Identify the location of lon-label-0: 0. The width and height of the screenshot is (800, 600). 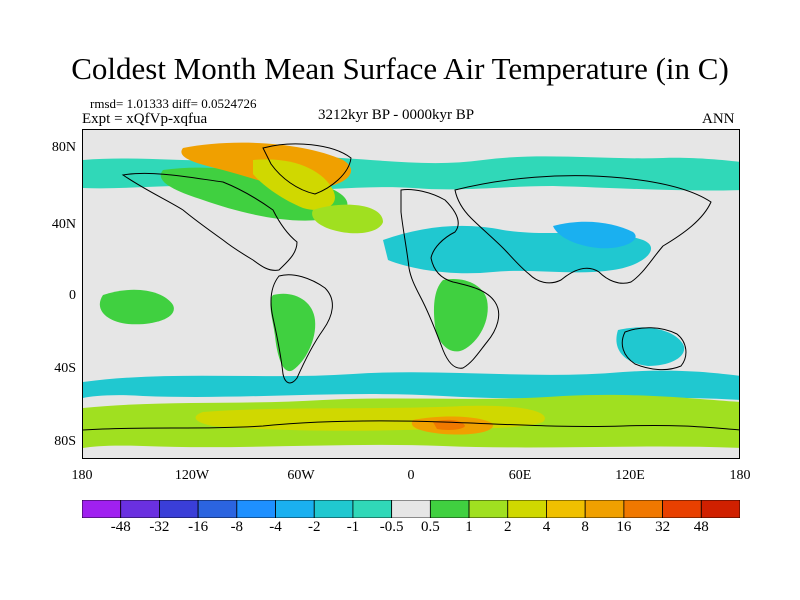
(411, 475).